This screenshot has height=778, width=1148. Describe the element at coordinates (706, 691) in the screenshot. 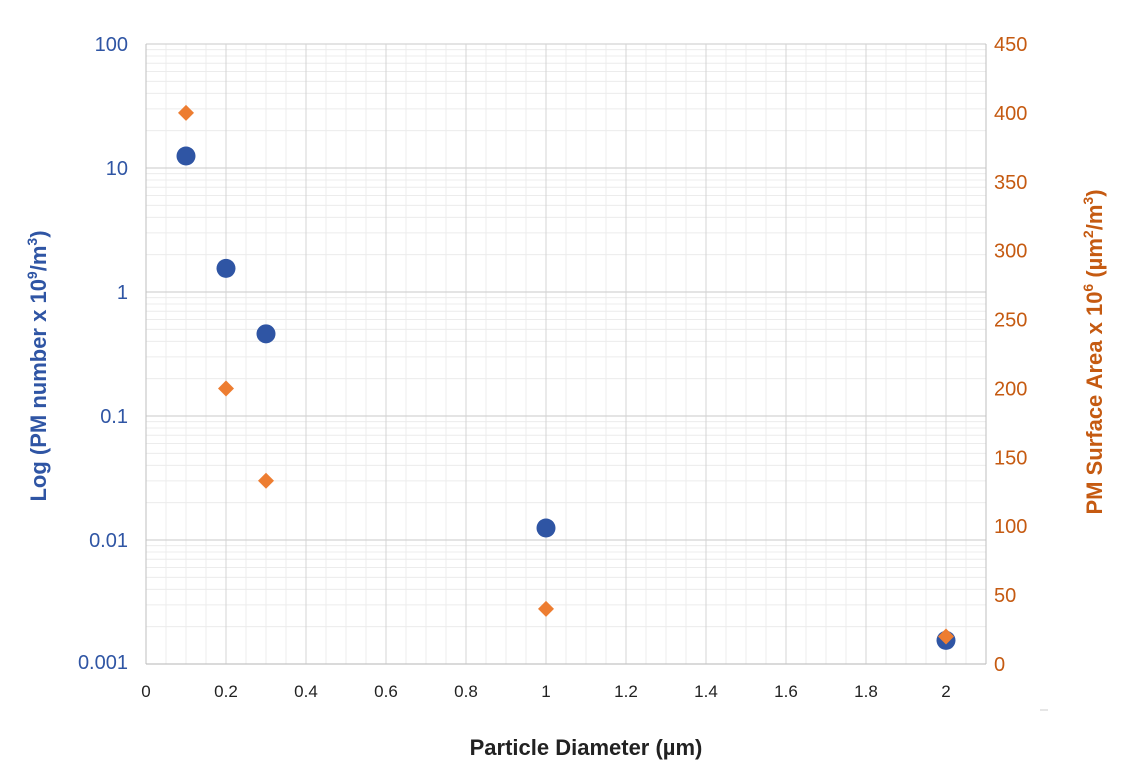

I see `x-tick-label: 1.4` at that location.